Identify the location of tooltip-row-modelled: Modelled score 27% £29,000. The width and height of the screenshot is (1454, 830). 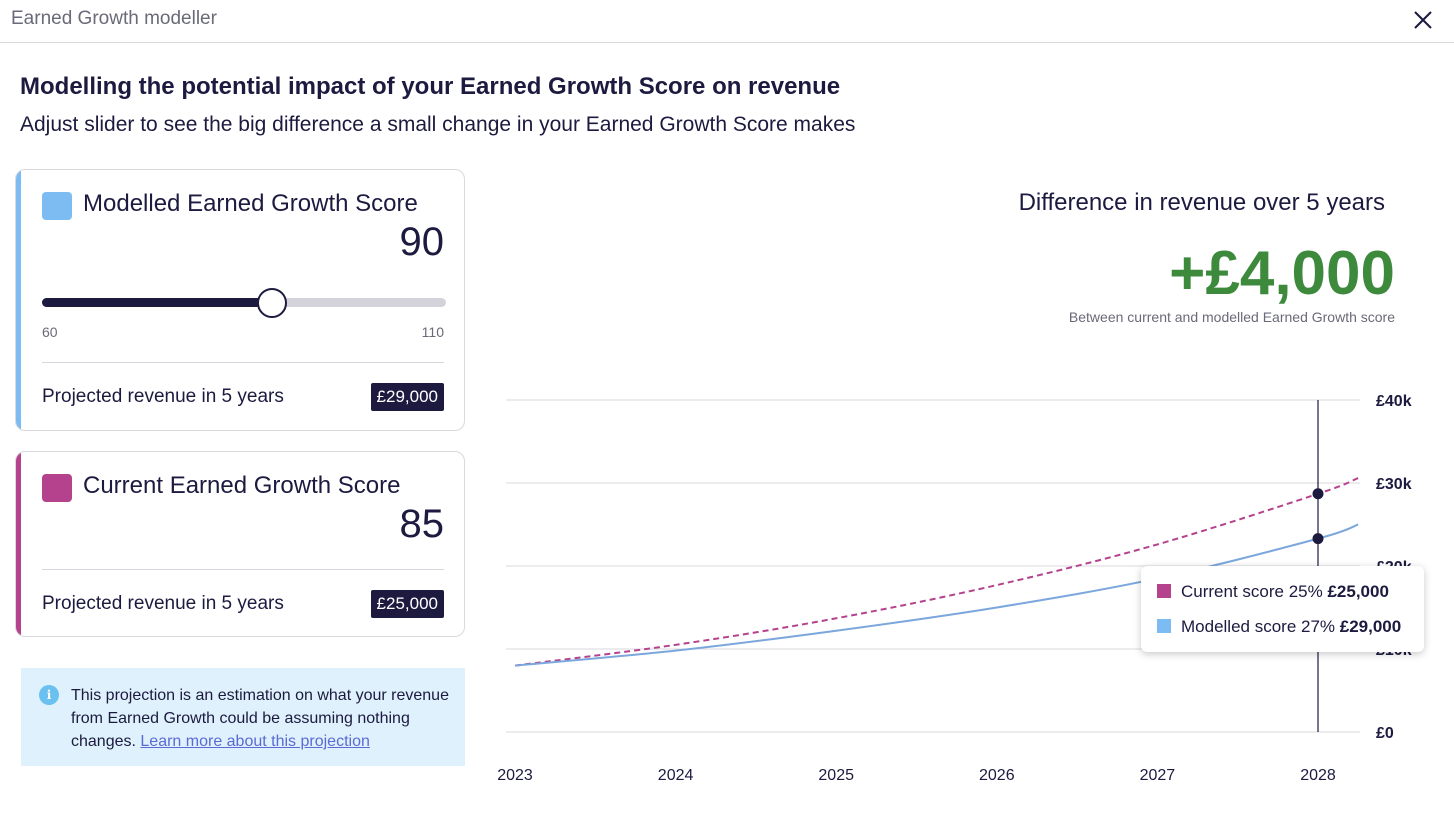
(1279, 627).